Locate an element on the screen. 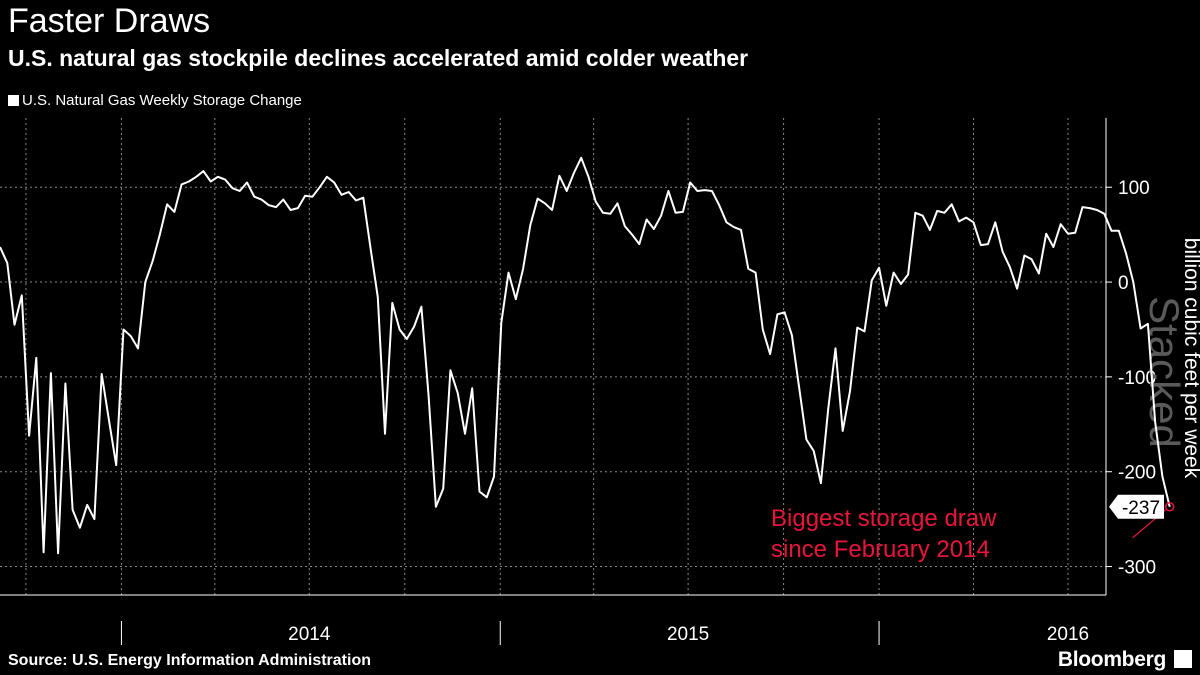 This screenshot has height=675, width=1200. bloomberg-icon is located at coordinates (1183, 659).